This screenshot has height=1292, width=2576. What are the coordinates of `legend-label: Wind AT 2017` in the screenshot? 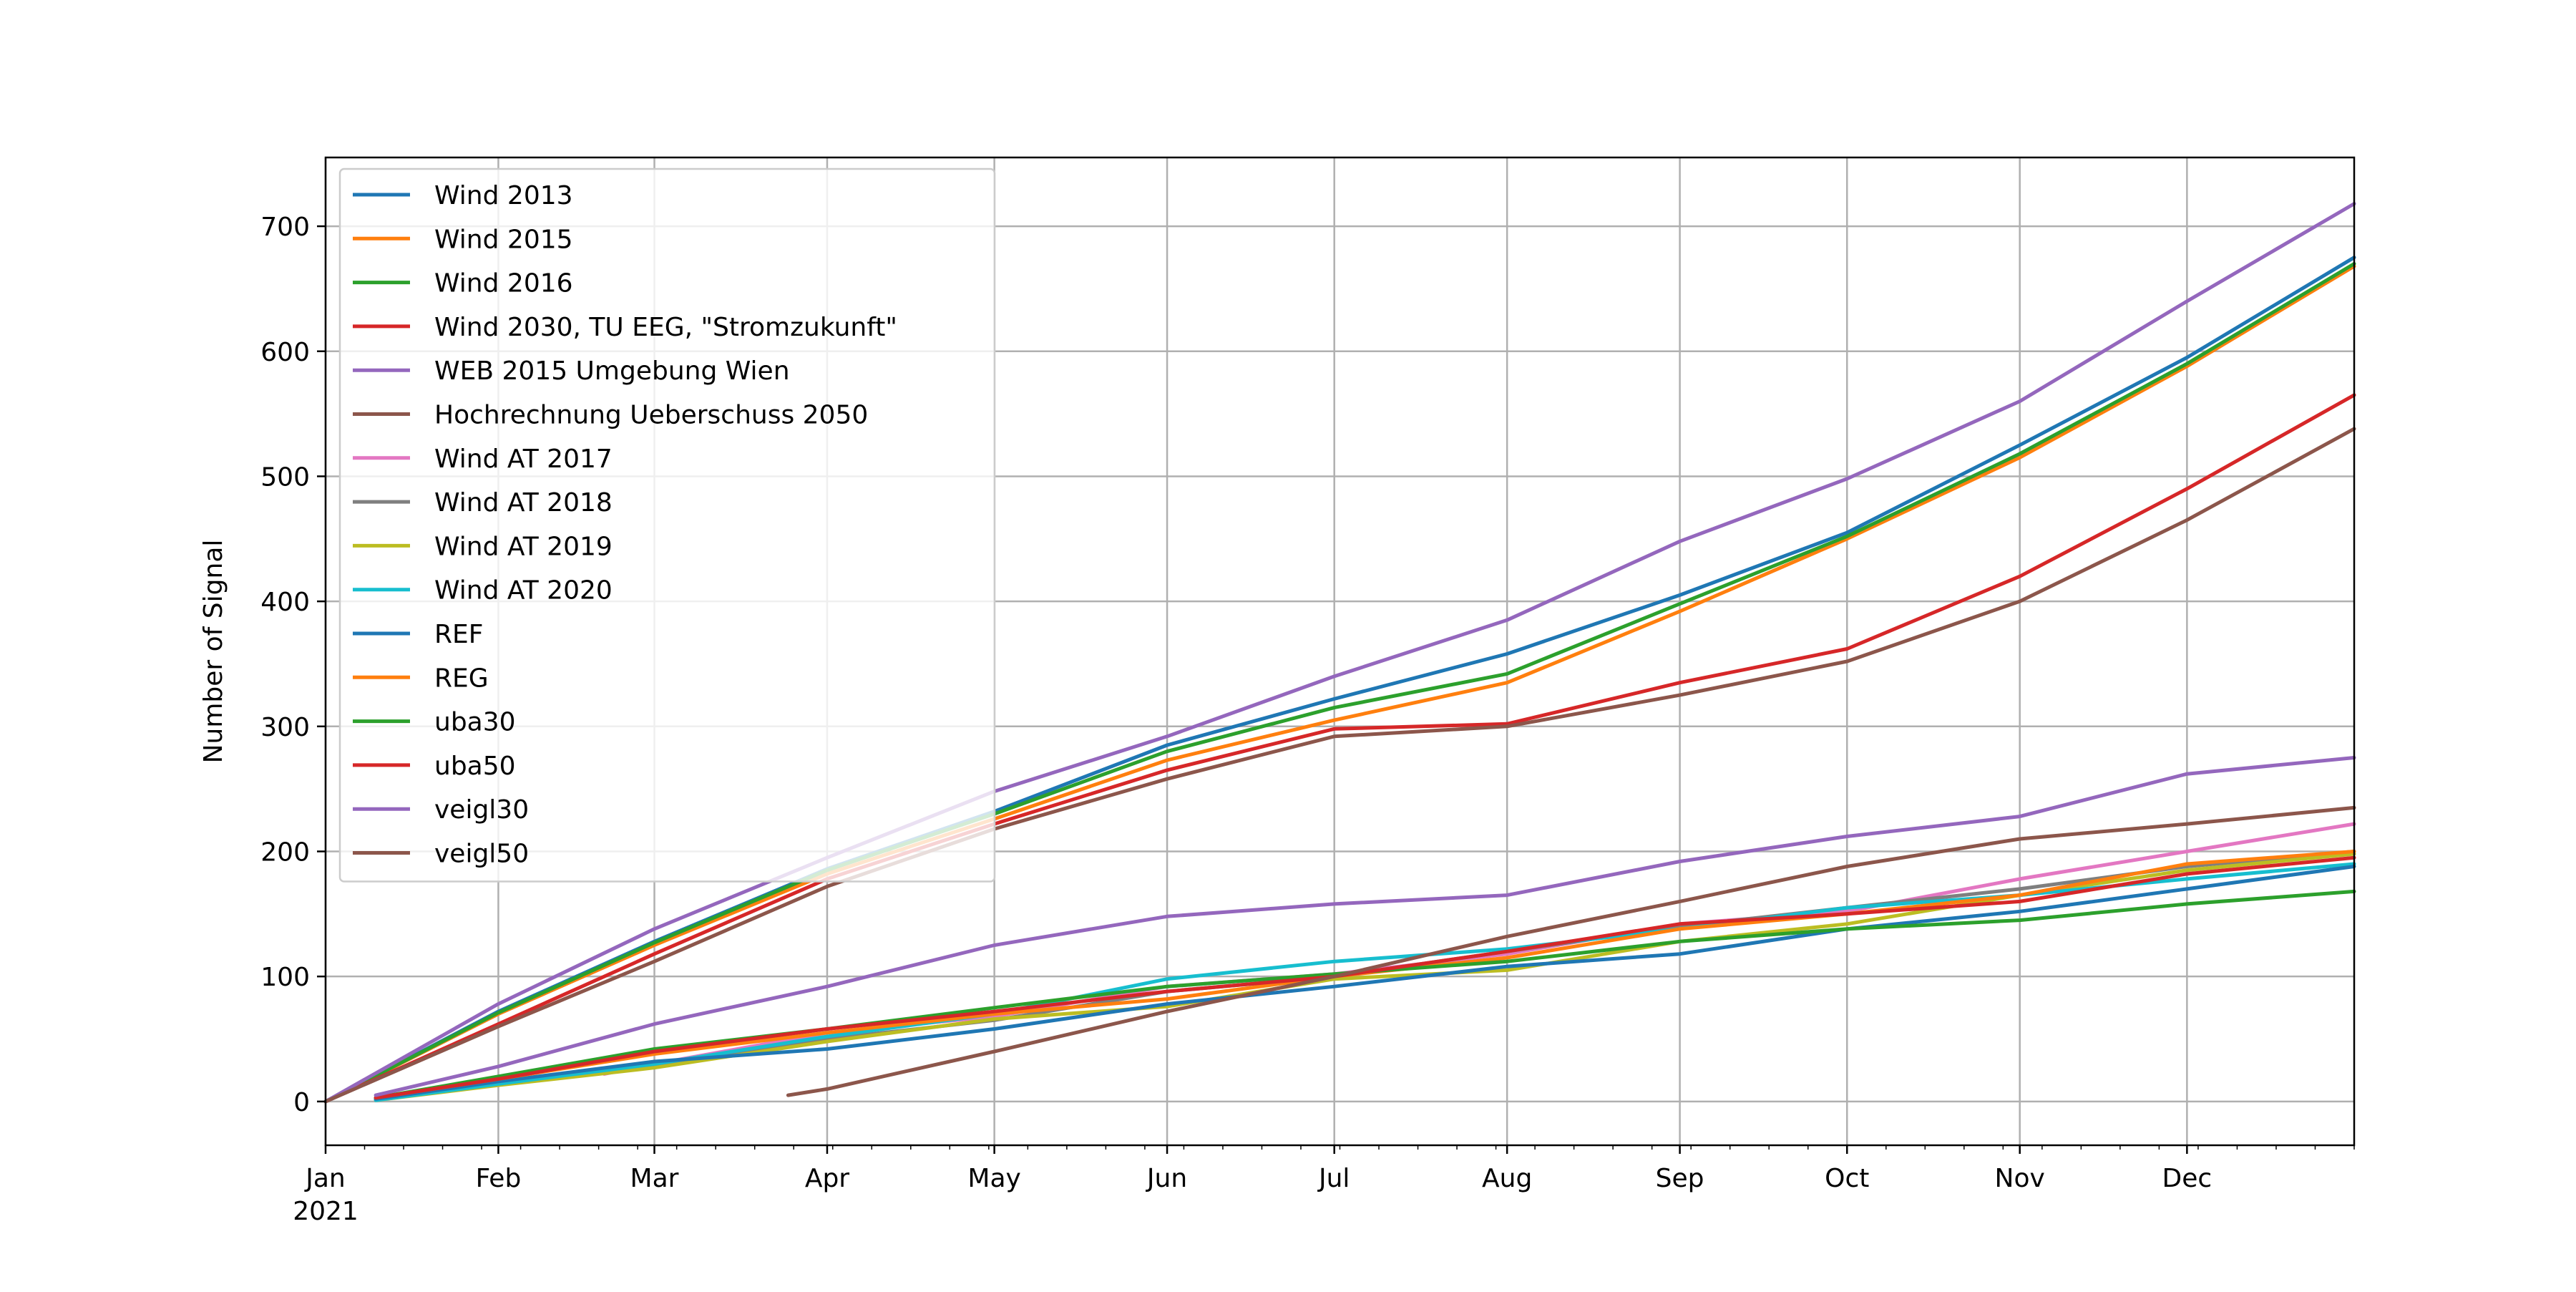 It's located at (523, 459).